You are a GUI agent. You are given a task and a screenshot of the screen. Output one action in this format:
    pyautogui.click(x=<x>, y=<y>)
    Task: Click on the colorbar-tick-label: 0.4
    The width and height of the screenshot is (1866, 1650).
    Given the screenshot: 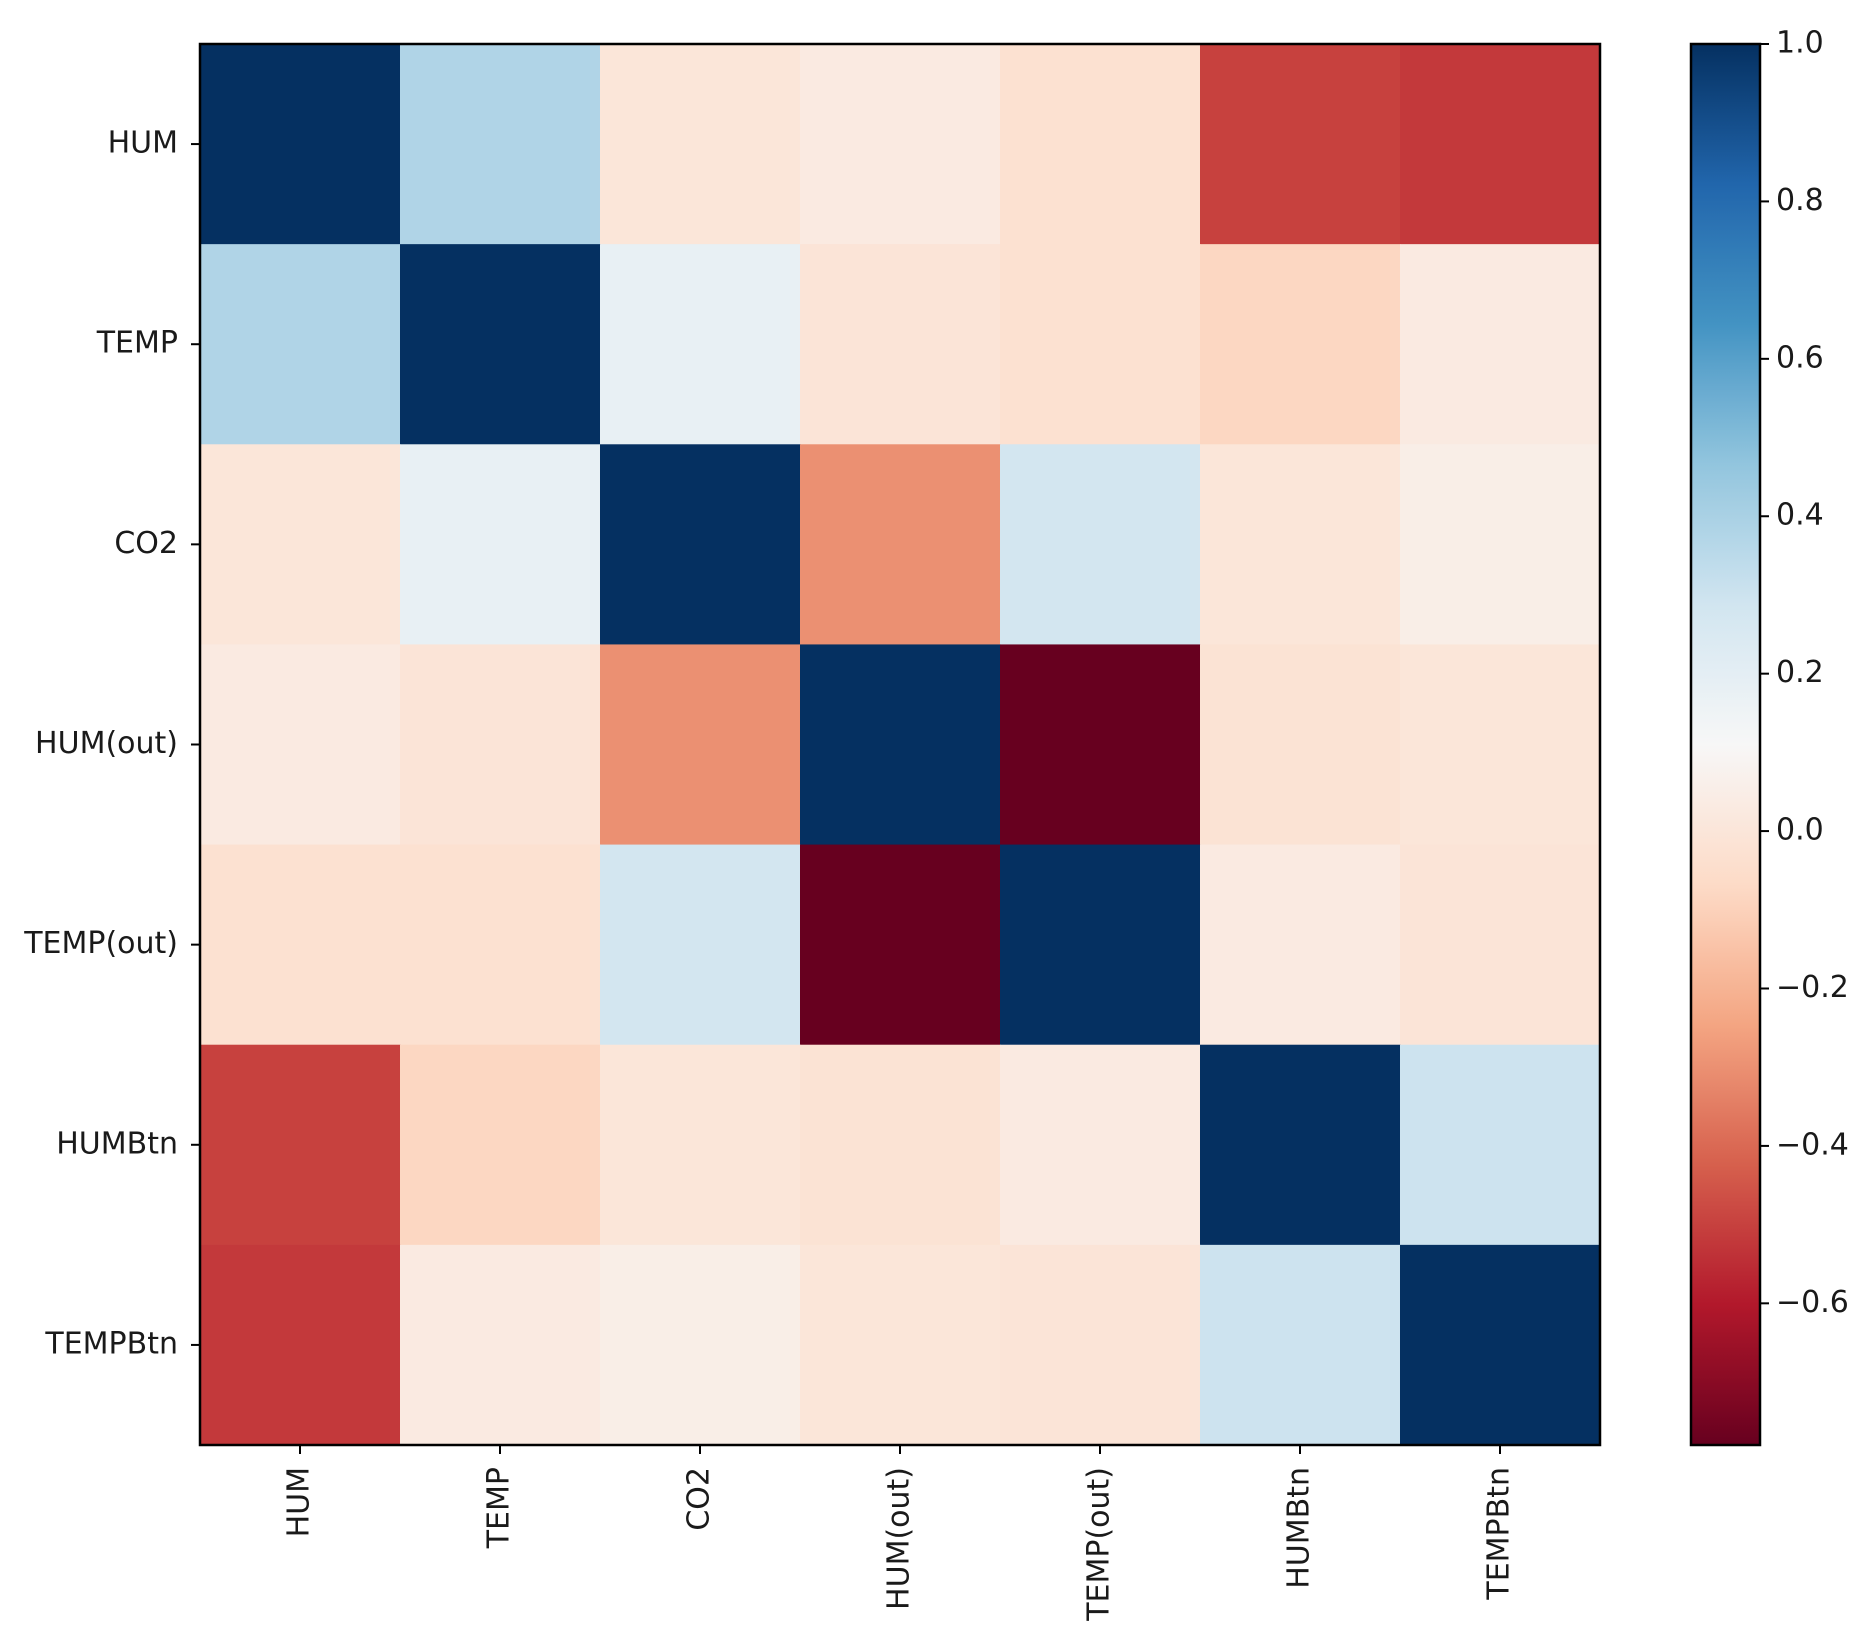 What is the action you would take?
    pyautogui.click(x=1800, y=515)
    